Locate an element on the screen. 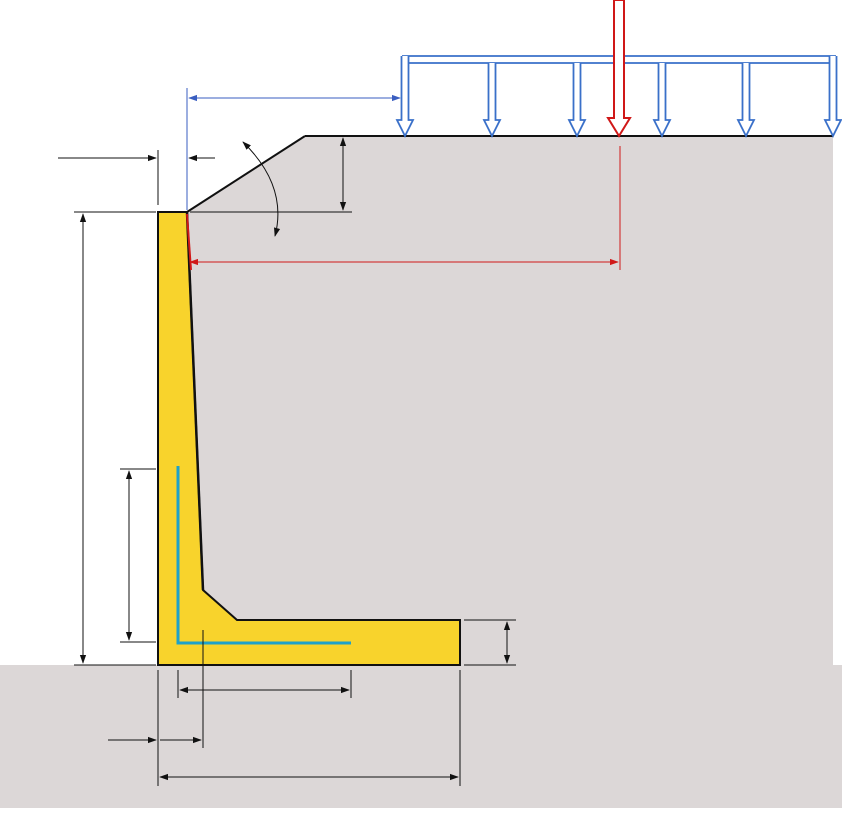 Image resolution: width=842 pixels, height=818 pixels. point-load-arrow is located at coordinates (619, 69).